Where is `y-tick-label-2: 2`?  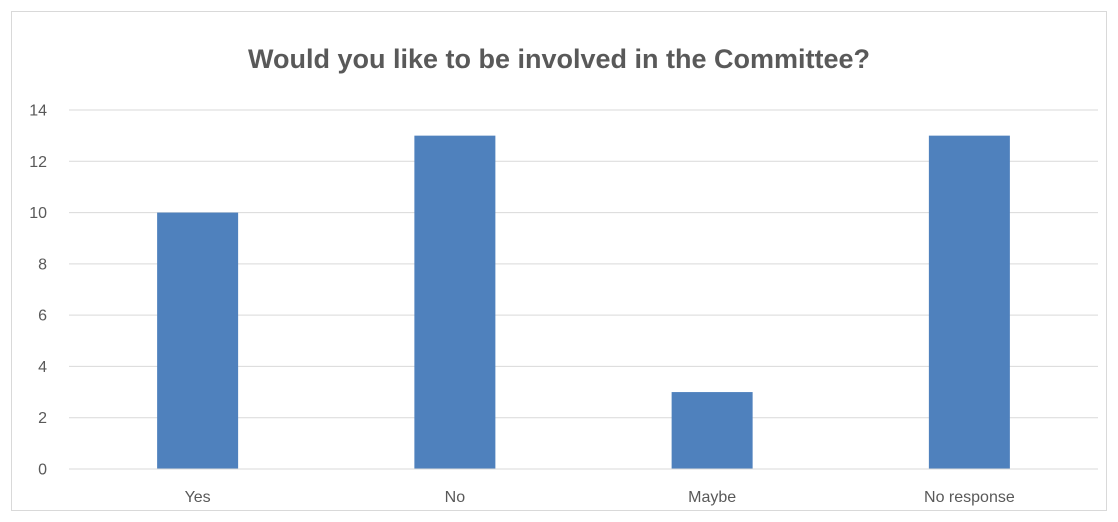
y-tick-label-2: 2 is located at coordinates (42, 418).